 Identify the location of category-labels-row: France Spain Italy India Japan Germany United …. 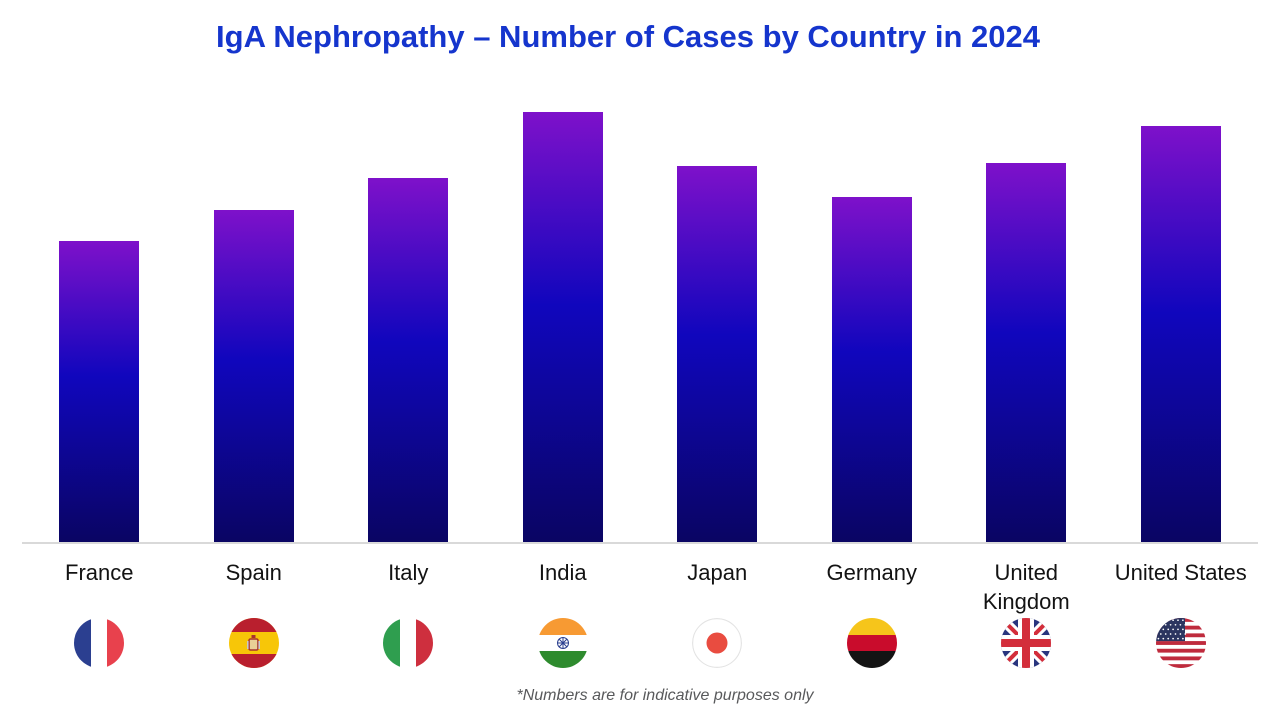
(640, 581).